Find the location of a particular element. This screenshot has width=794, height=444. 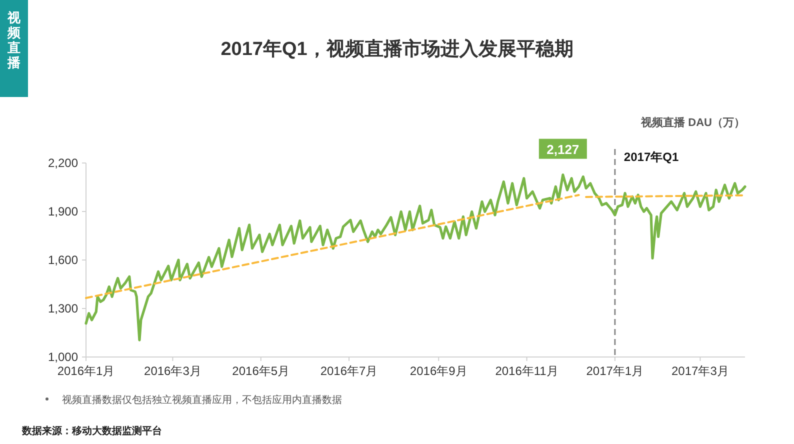

x-tick-label: 2016年5月 is located at coordinates (261, 371).